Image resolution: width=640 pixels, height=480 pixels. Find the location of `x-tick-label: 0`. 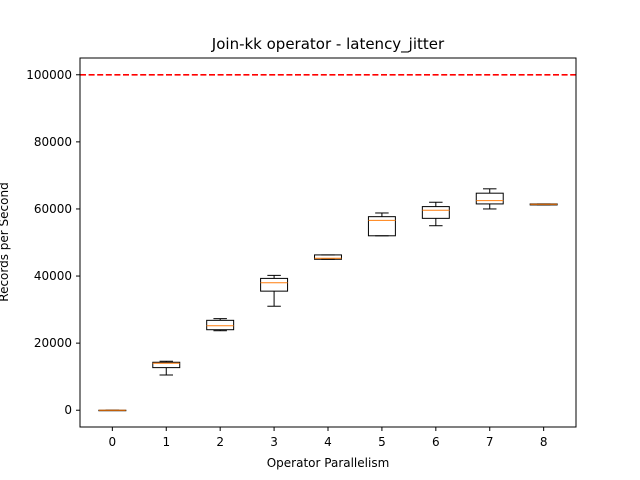

x-tick-label: 0 is located at coordinates (113, 442).